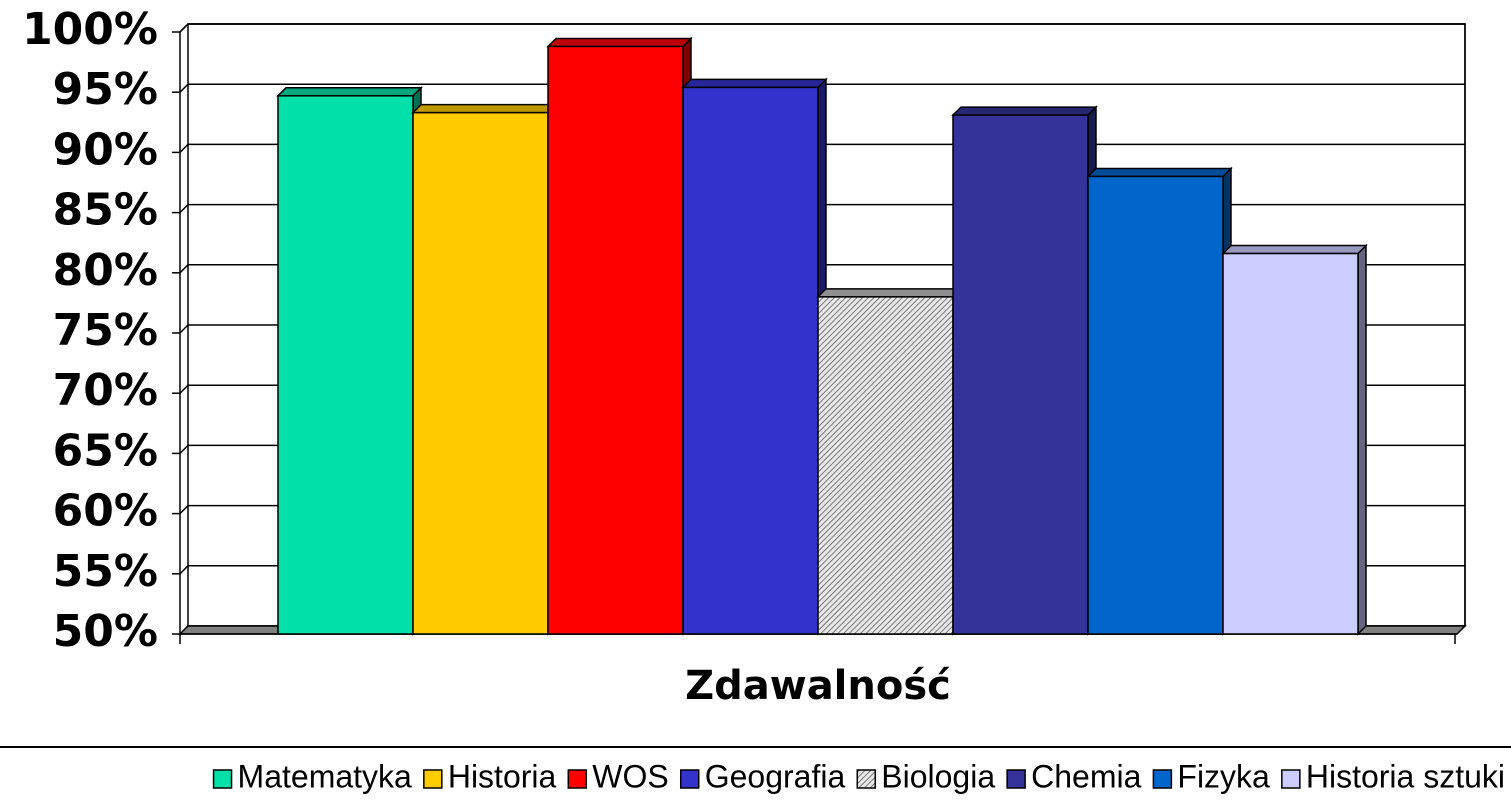  Describe the element at coordinates (105, 330) in the screenshot. I see `y-tick-label: 75%` at that location.